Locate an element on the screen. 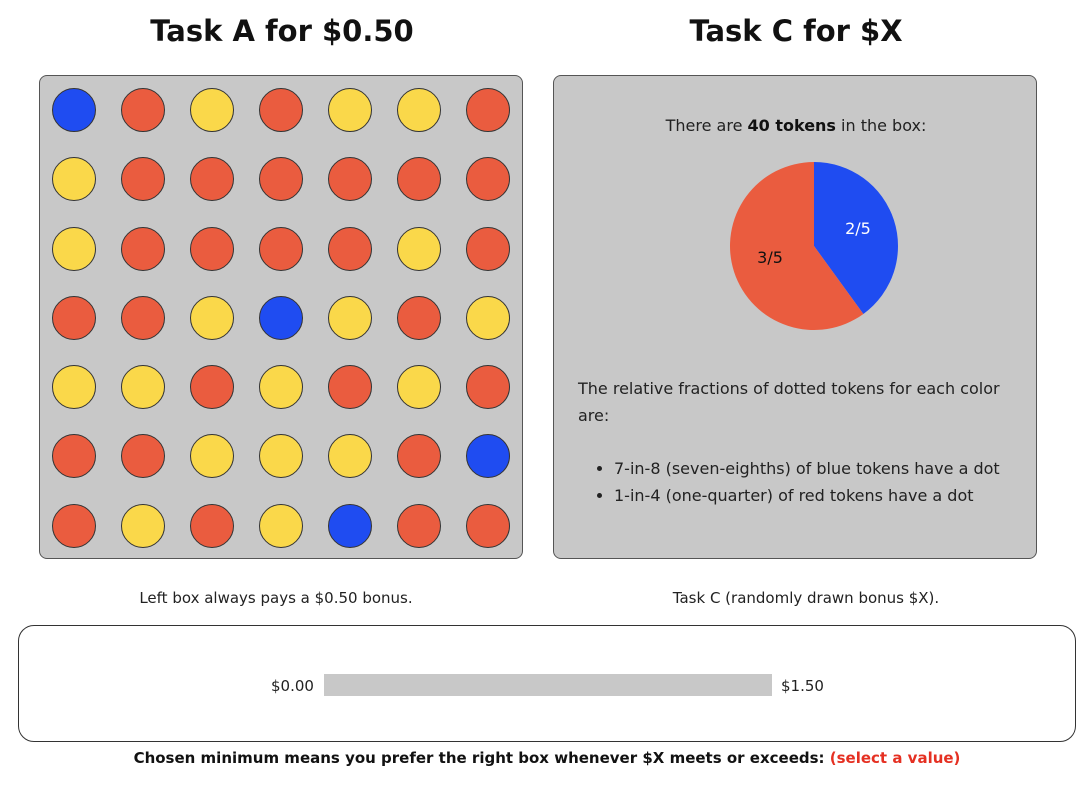  bonus-slider-track is located at coordinates (548, 685).